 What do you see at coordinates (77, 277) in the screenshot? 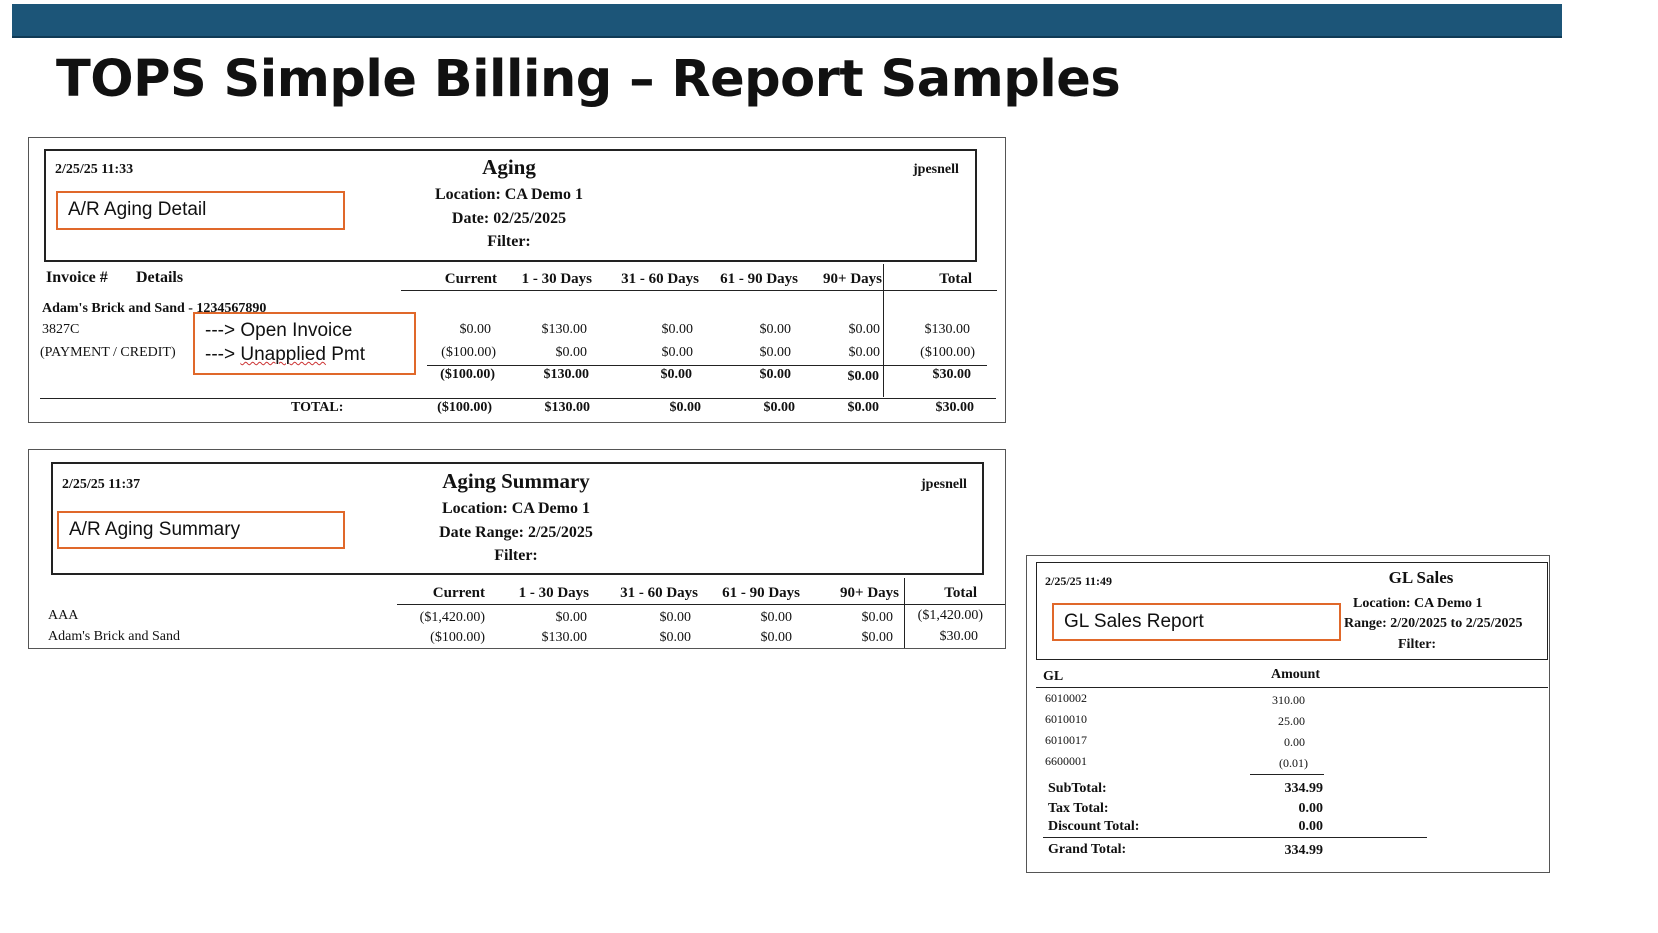
I see `col-invoice-number: Invoice #` at bounding box center [77, 277].